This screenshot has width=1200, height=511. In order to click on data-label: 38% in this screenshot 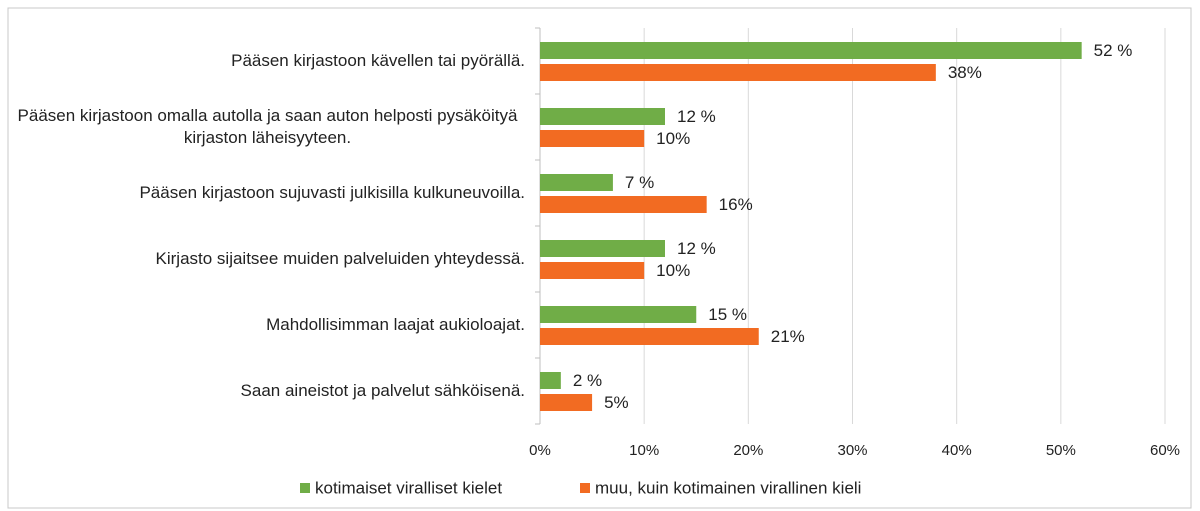, I will do `click(965, 72)`.